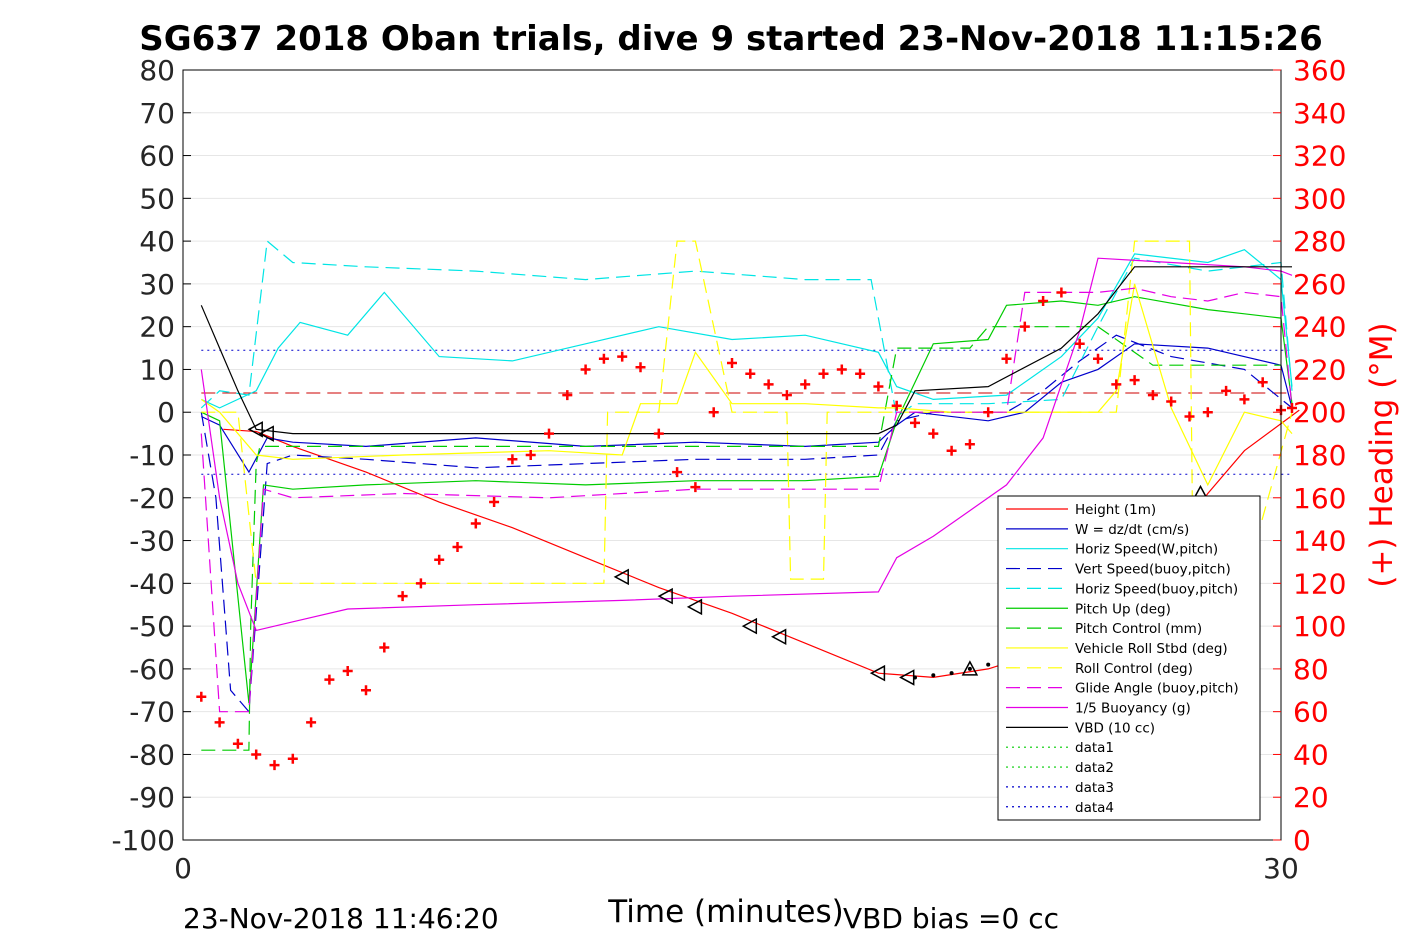 This screenshot has width=1417, height=945. What do you see at coordinates (152, 541) in the screenshot?
I see `y-tick-label: -30` at bounding box center [152, 541].